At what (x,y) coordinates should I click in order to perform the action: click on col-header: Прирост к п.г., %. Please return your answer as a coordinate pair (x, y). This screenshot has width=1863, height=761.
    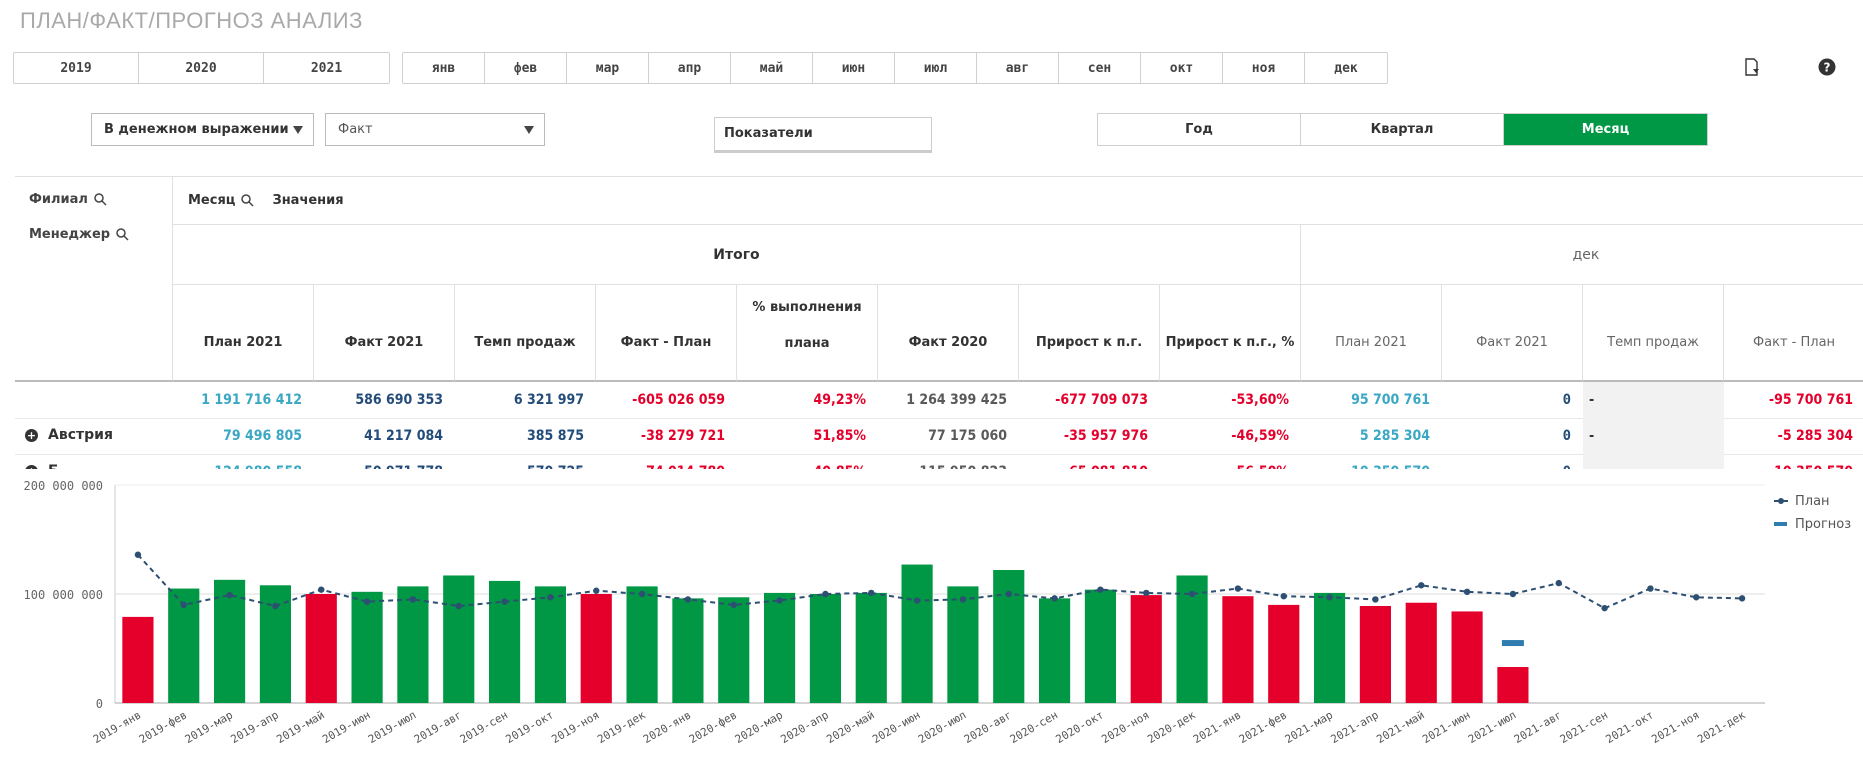
    Looking at the image, I should click on (1230, 333).